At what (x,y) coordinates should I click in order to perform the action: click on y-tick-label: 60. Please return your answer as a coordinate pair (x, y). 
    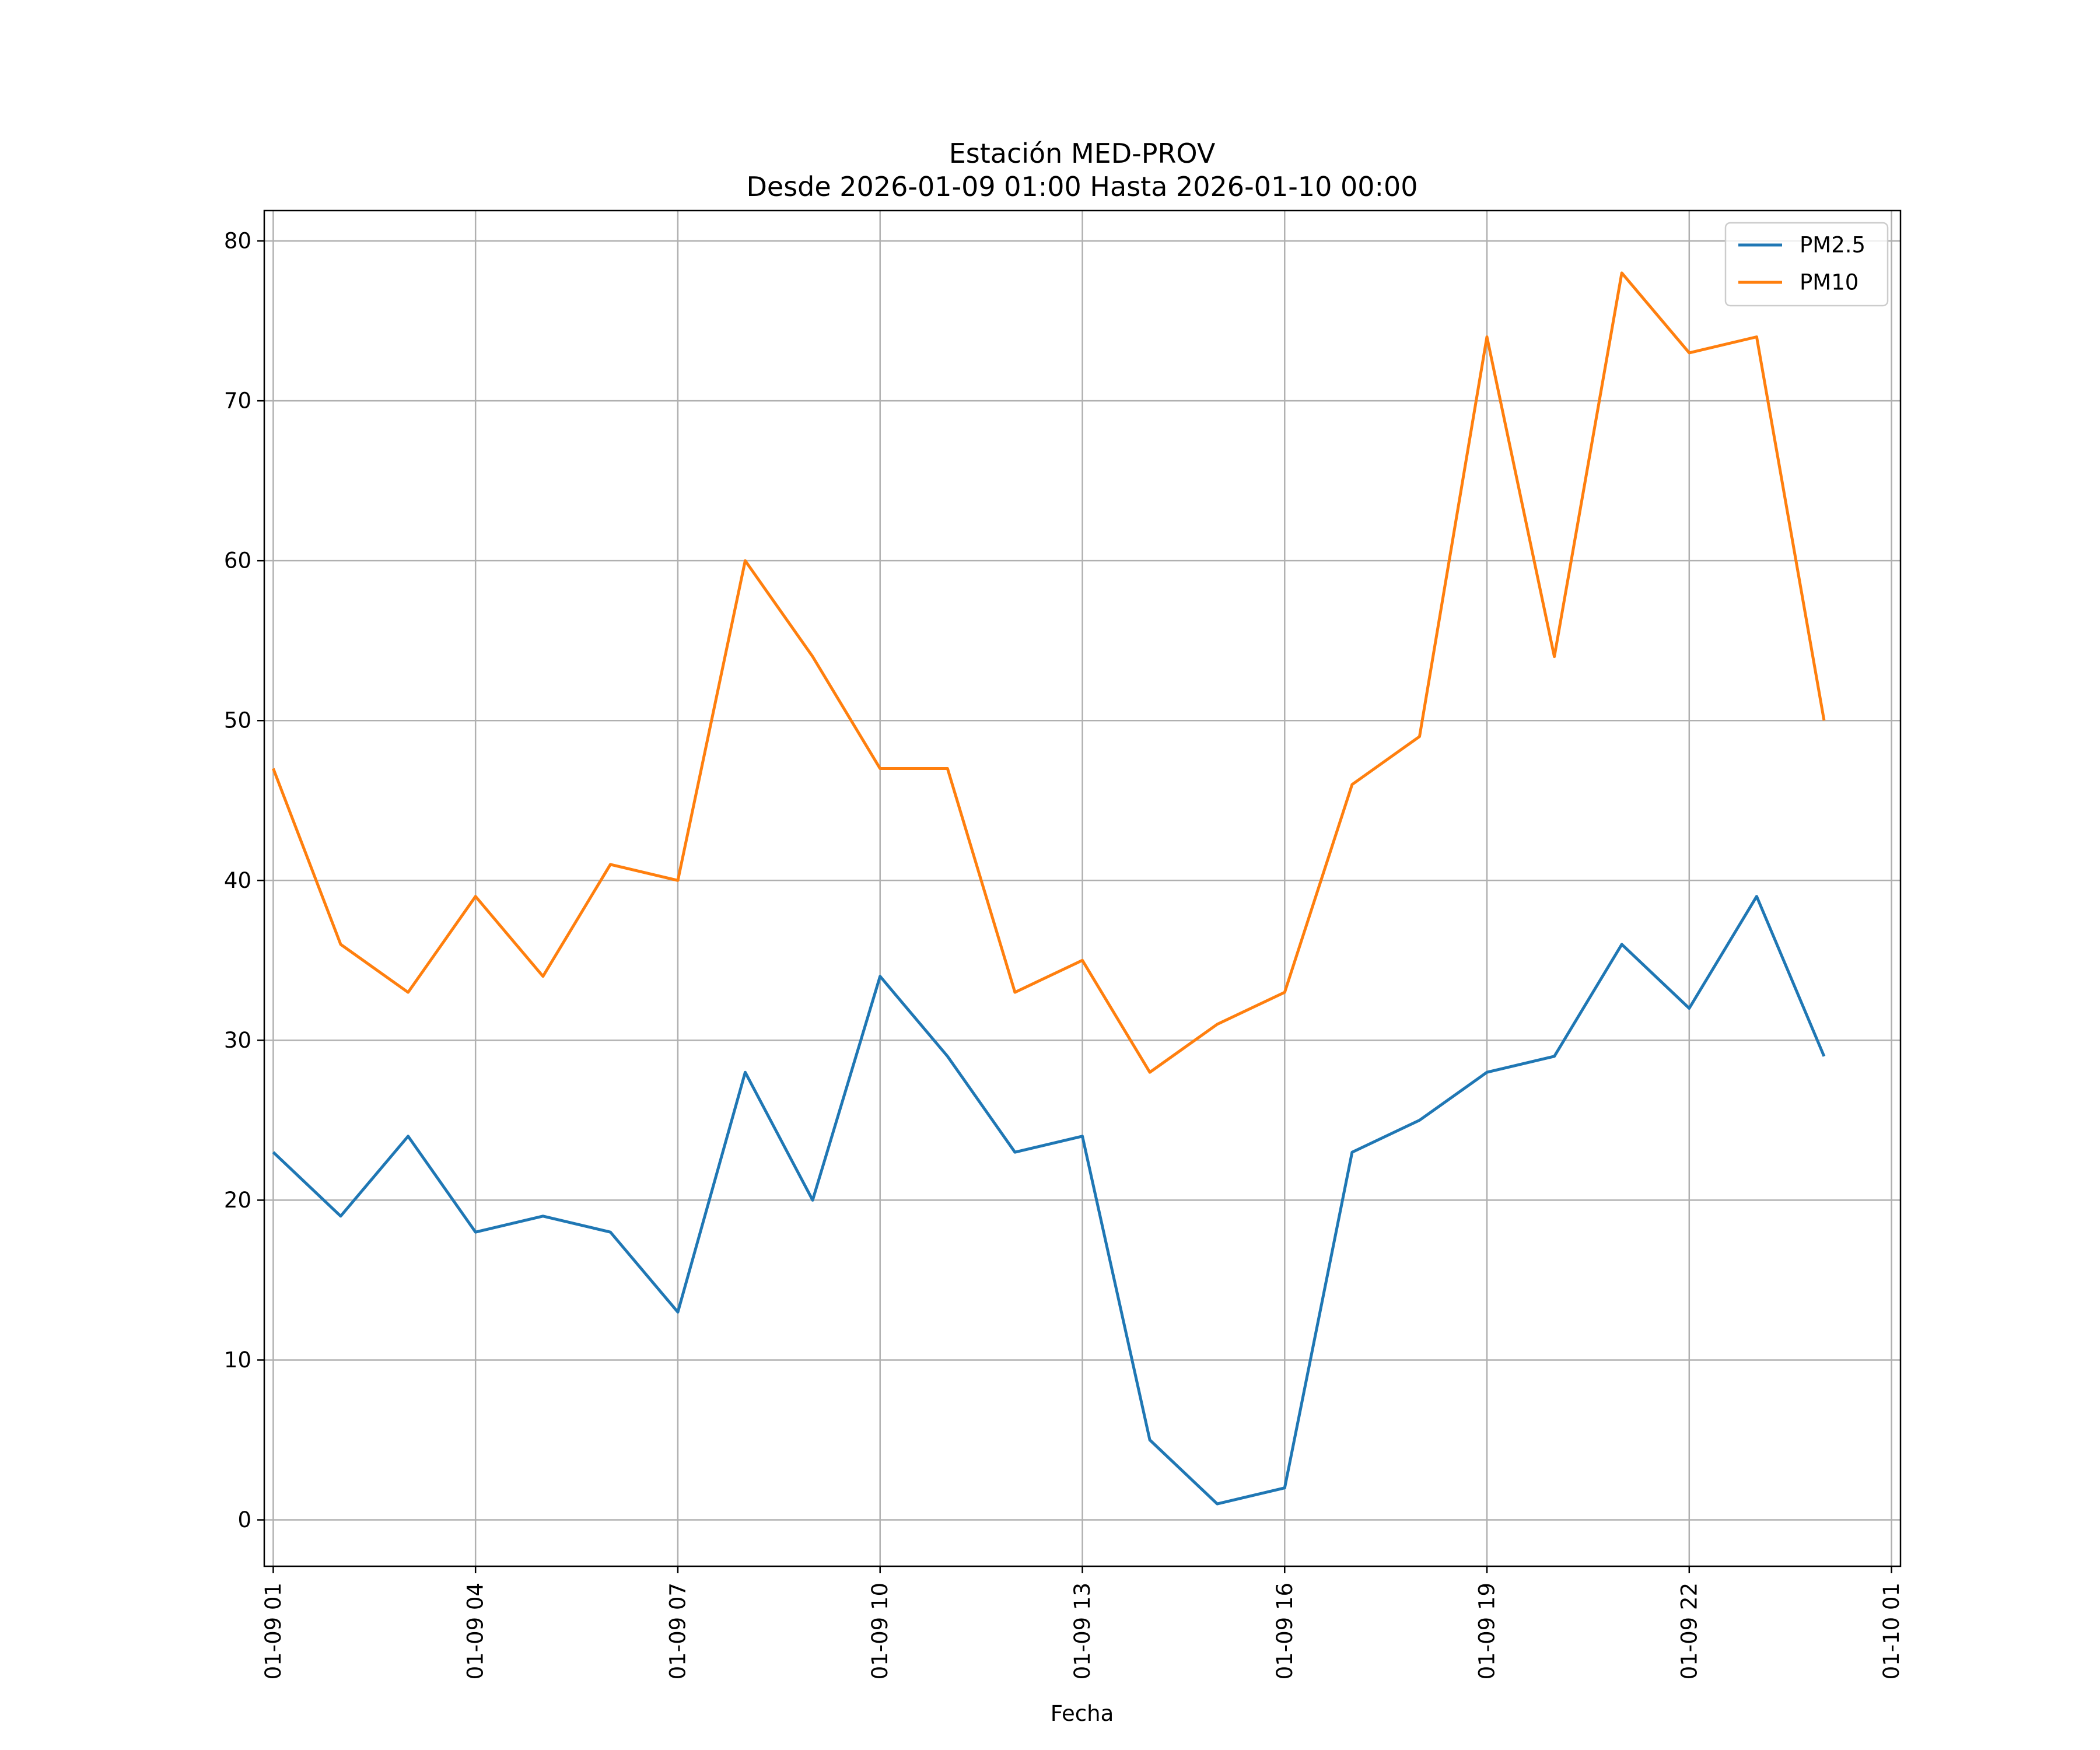
    Looking at the image, I should click on (237, 560).